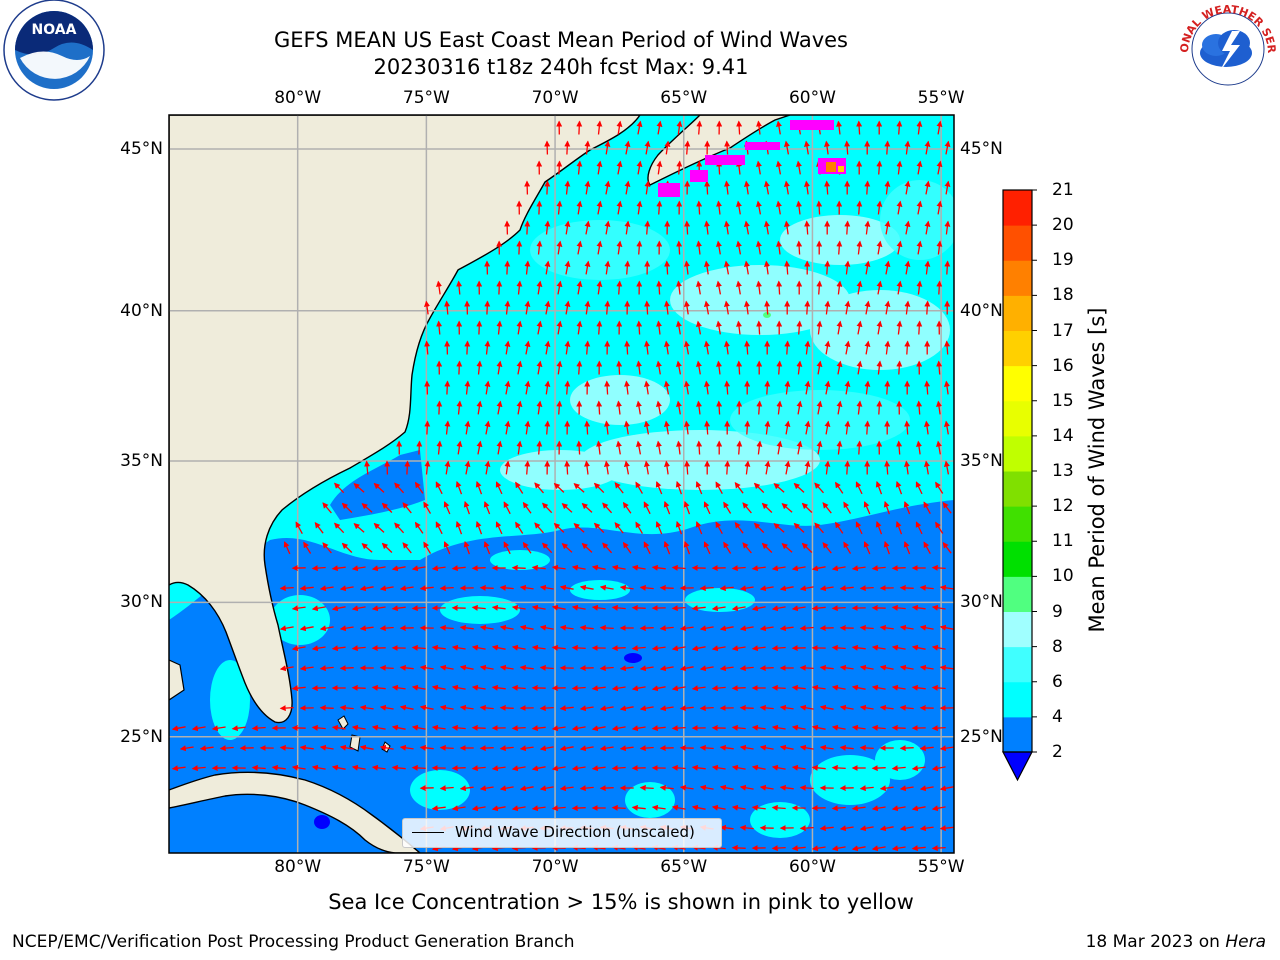 The height and width of the screenshot is (960, 1280). Describe the element at coordinates (1152, 942) in the screenshot. I see `footer-date-text: 18 Mar 2023 on` at that location.